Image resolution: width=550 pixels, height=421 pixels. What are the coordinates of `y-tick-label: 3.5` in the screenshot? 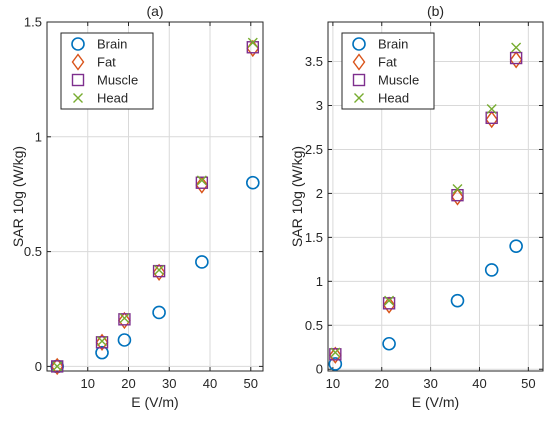 It's located at (314, 61).